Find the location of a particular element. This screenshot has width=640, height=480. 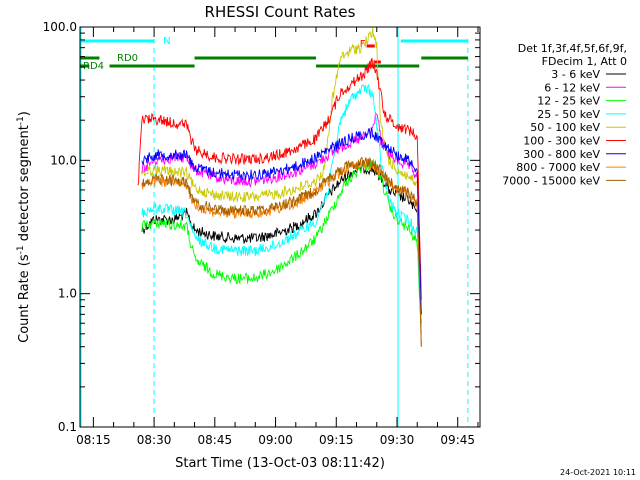

legend-entry-label: 100 - 300 keV is located at coordinates (561, 141).